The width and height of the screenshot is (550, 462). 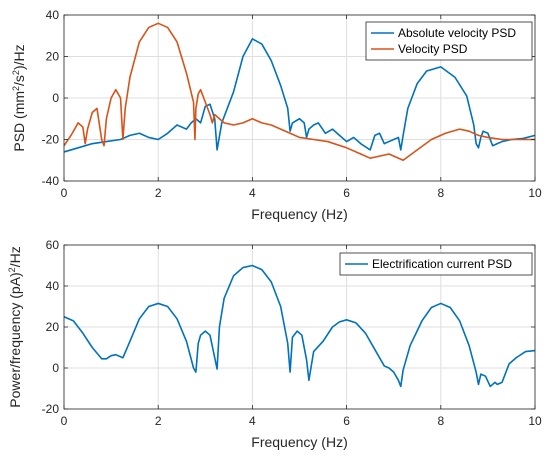 I want to click on y-axis-label: Power/frequency (pA)2/Hz, so click(x=15, y=326).